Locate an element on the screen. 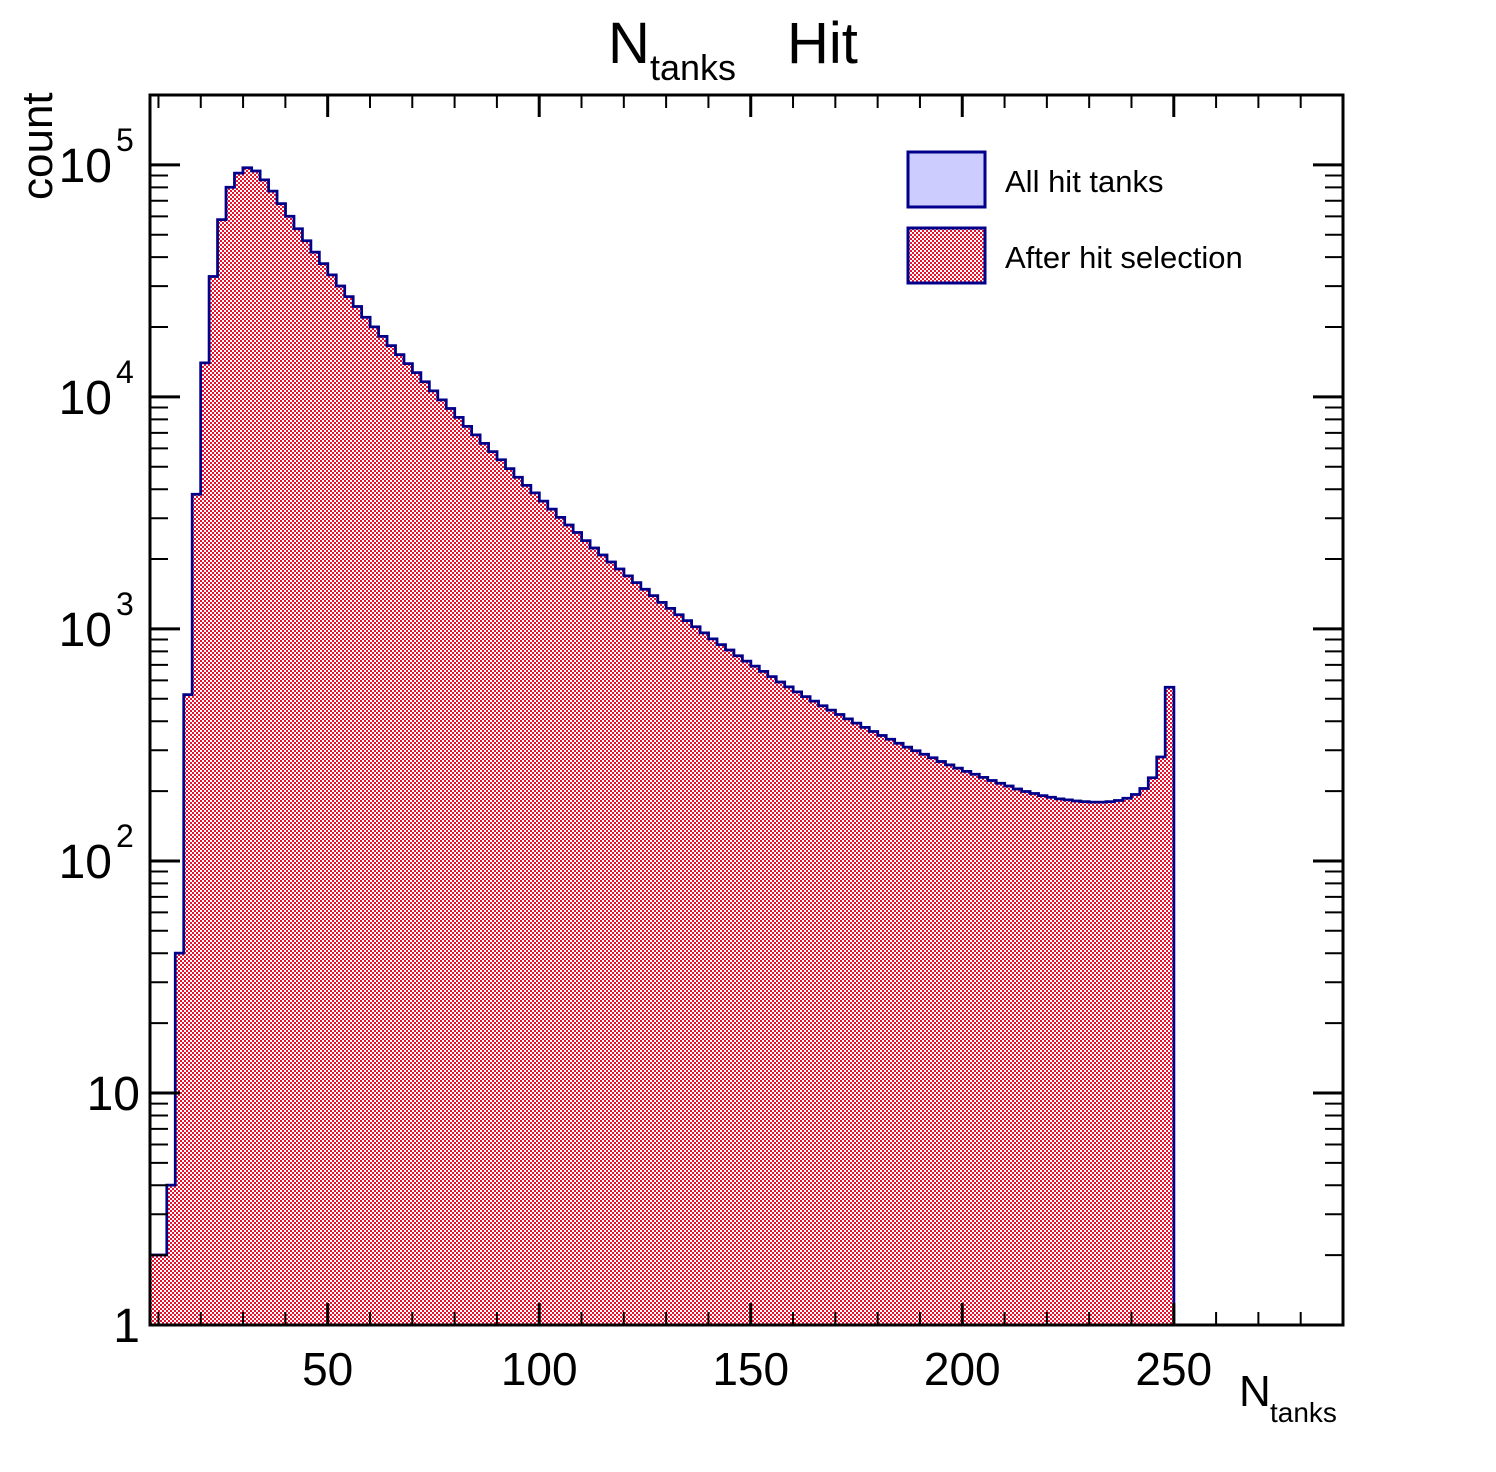 This screenshot has width=1496, height=1472. x-axis-label-subscript: tanks is located at coordinates (1303, 1412).